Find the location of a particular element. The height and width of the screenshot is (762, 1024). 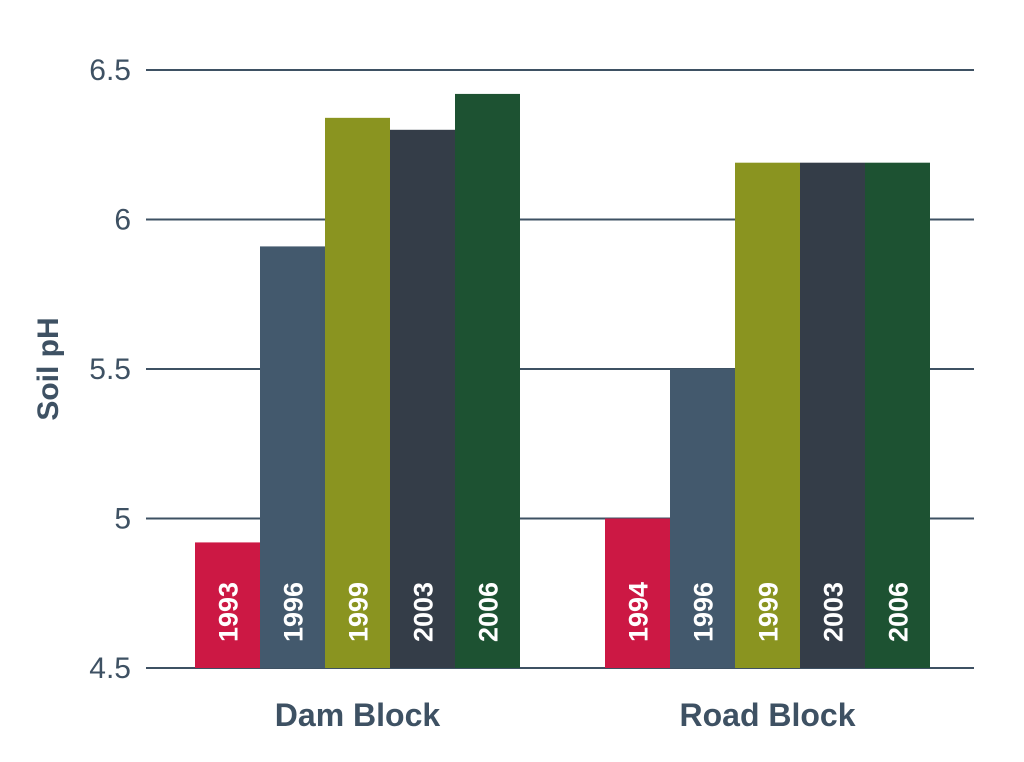

y-tick-label: 5.5 is located at coordinates (110, 369).